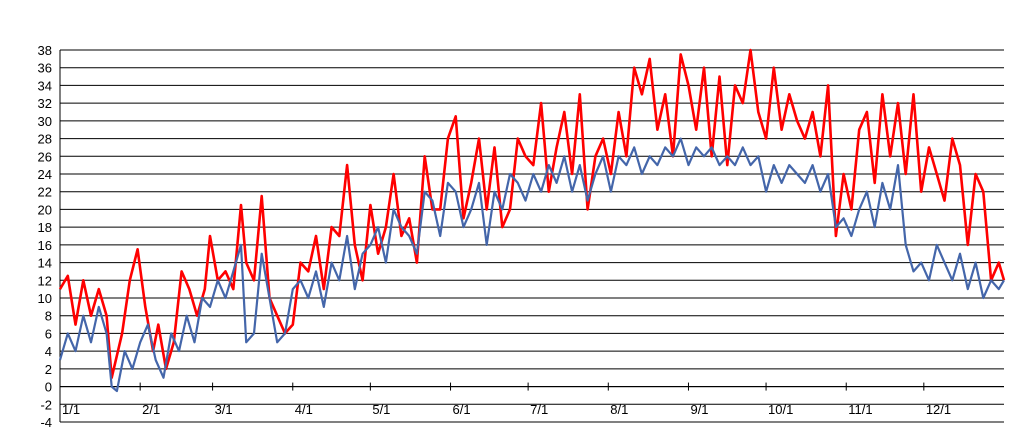 This screenshot has width=1010, height=431. Describe the element at coordinates (45, 174) in the screenshot. I see `y-tick-label: 24` at that location.